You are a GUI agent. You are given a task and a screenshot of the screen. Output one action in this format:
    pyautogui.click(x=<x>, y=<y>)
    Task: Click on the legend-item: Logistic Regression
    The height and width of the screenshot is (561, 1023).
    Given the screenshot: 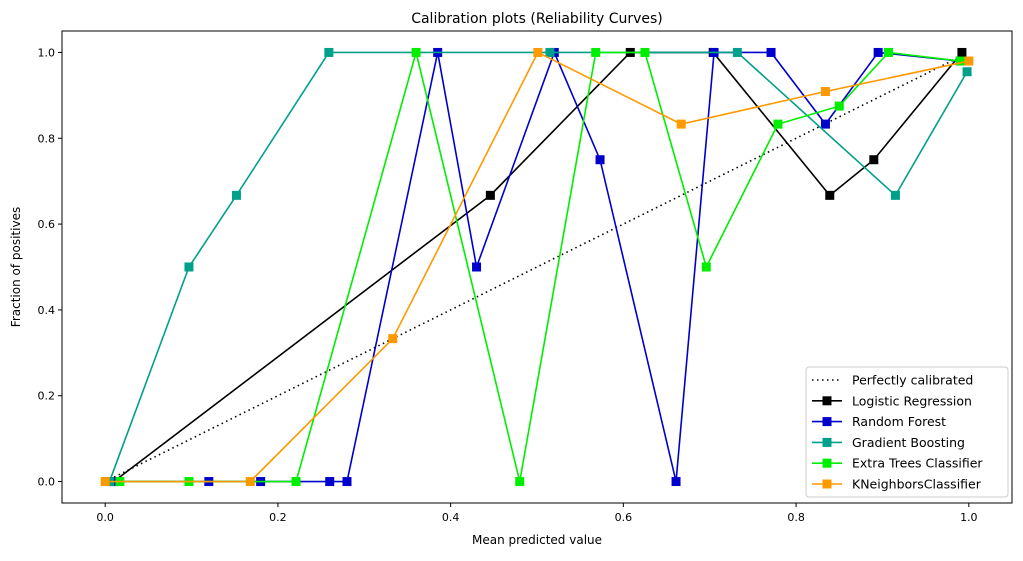 What is the action you would take?
    pyautogui.click(x=892, y=400)
    